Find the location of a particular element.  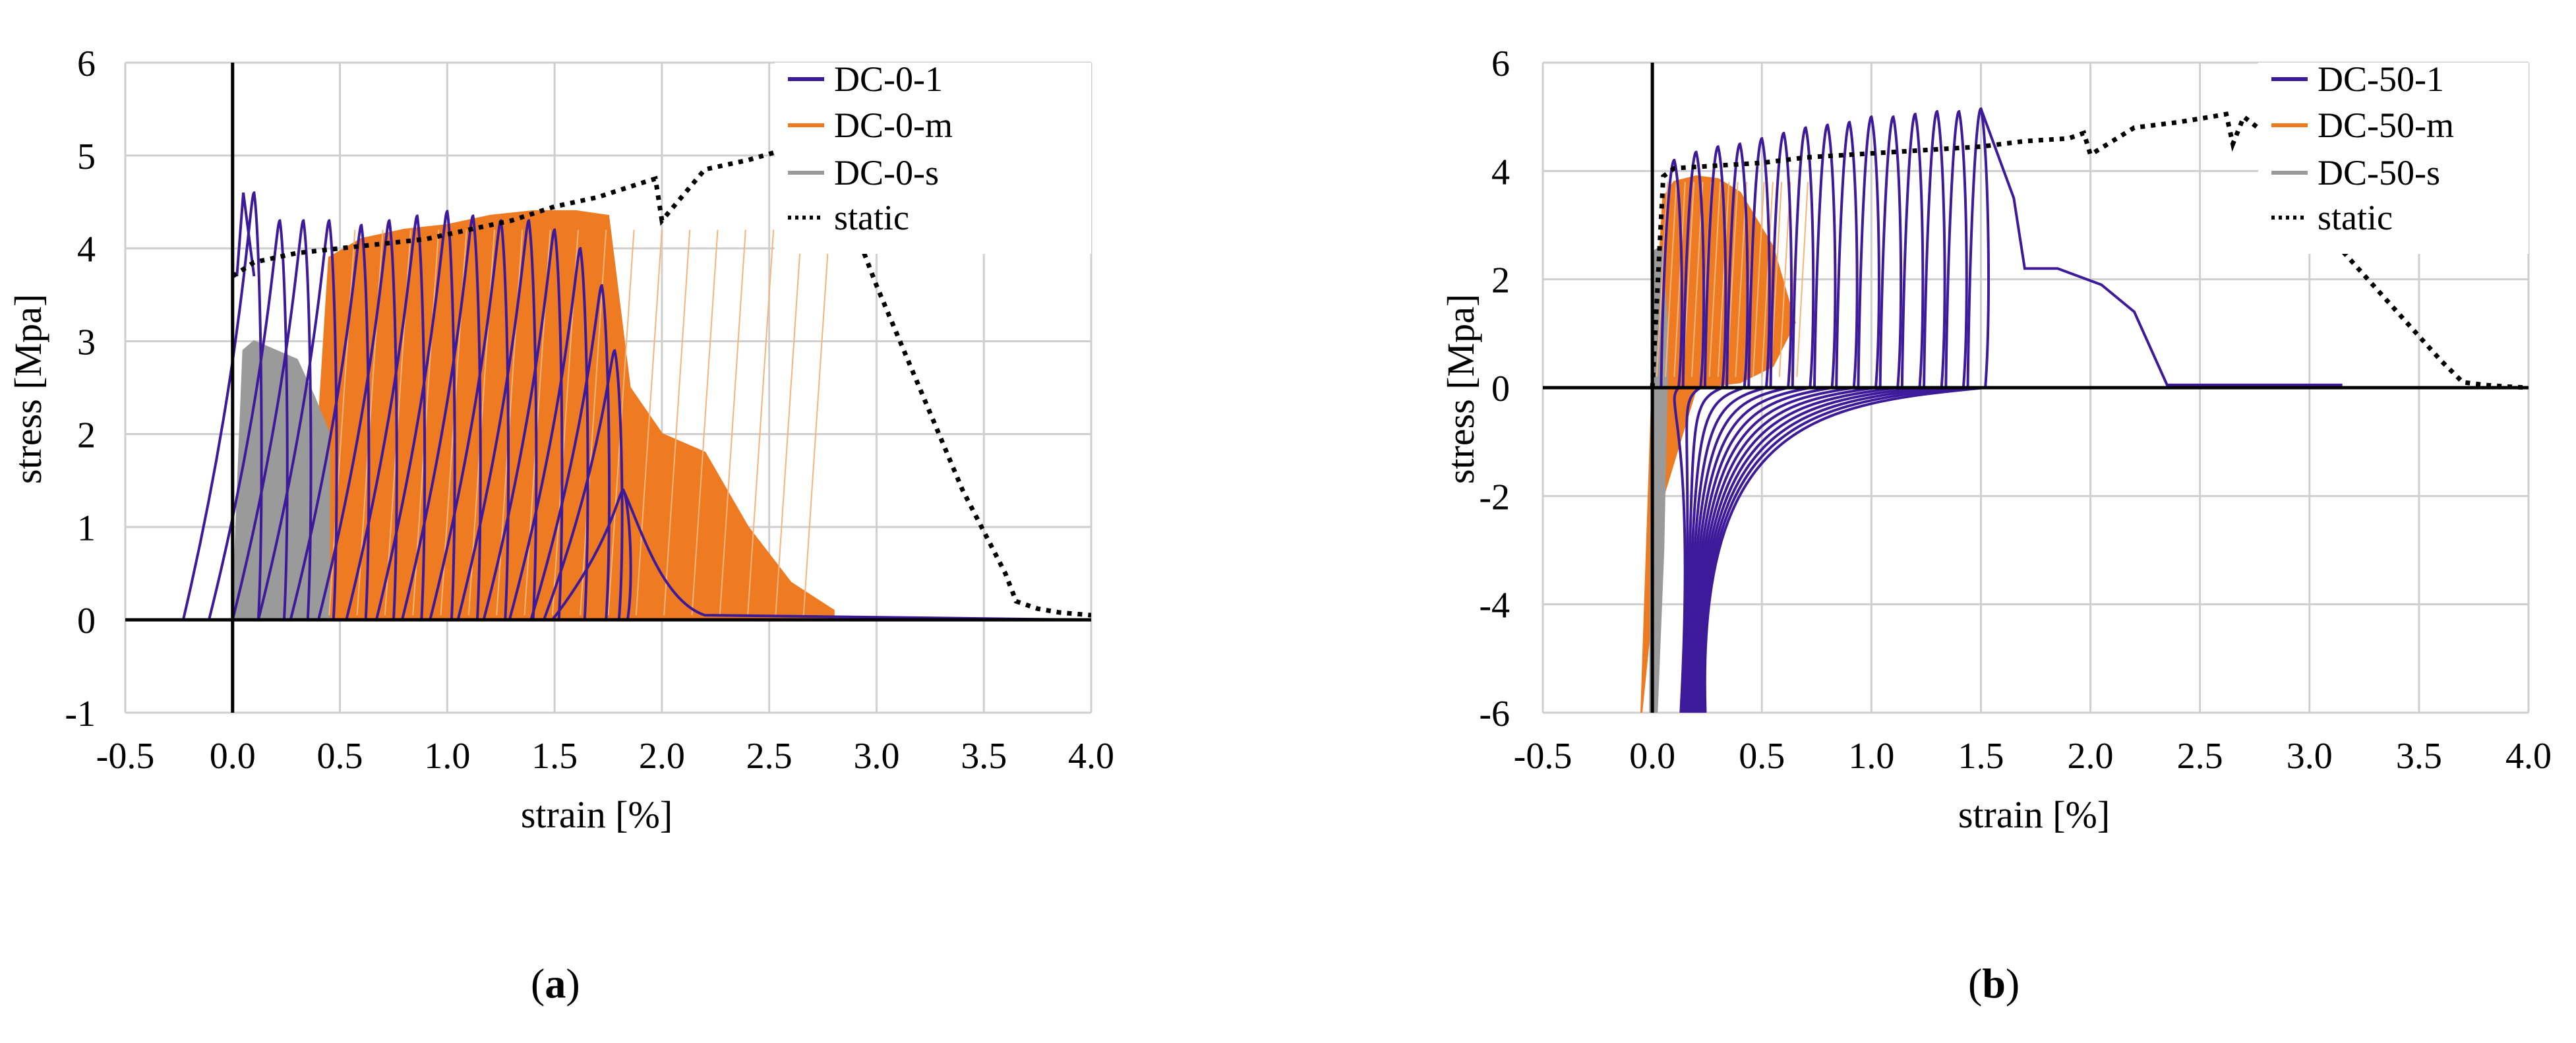

legend-label-dc-0-s: DC-0-s is located at coordinates (886, 173).